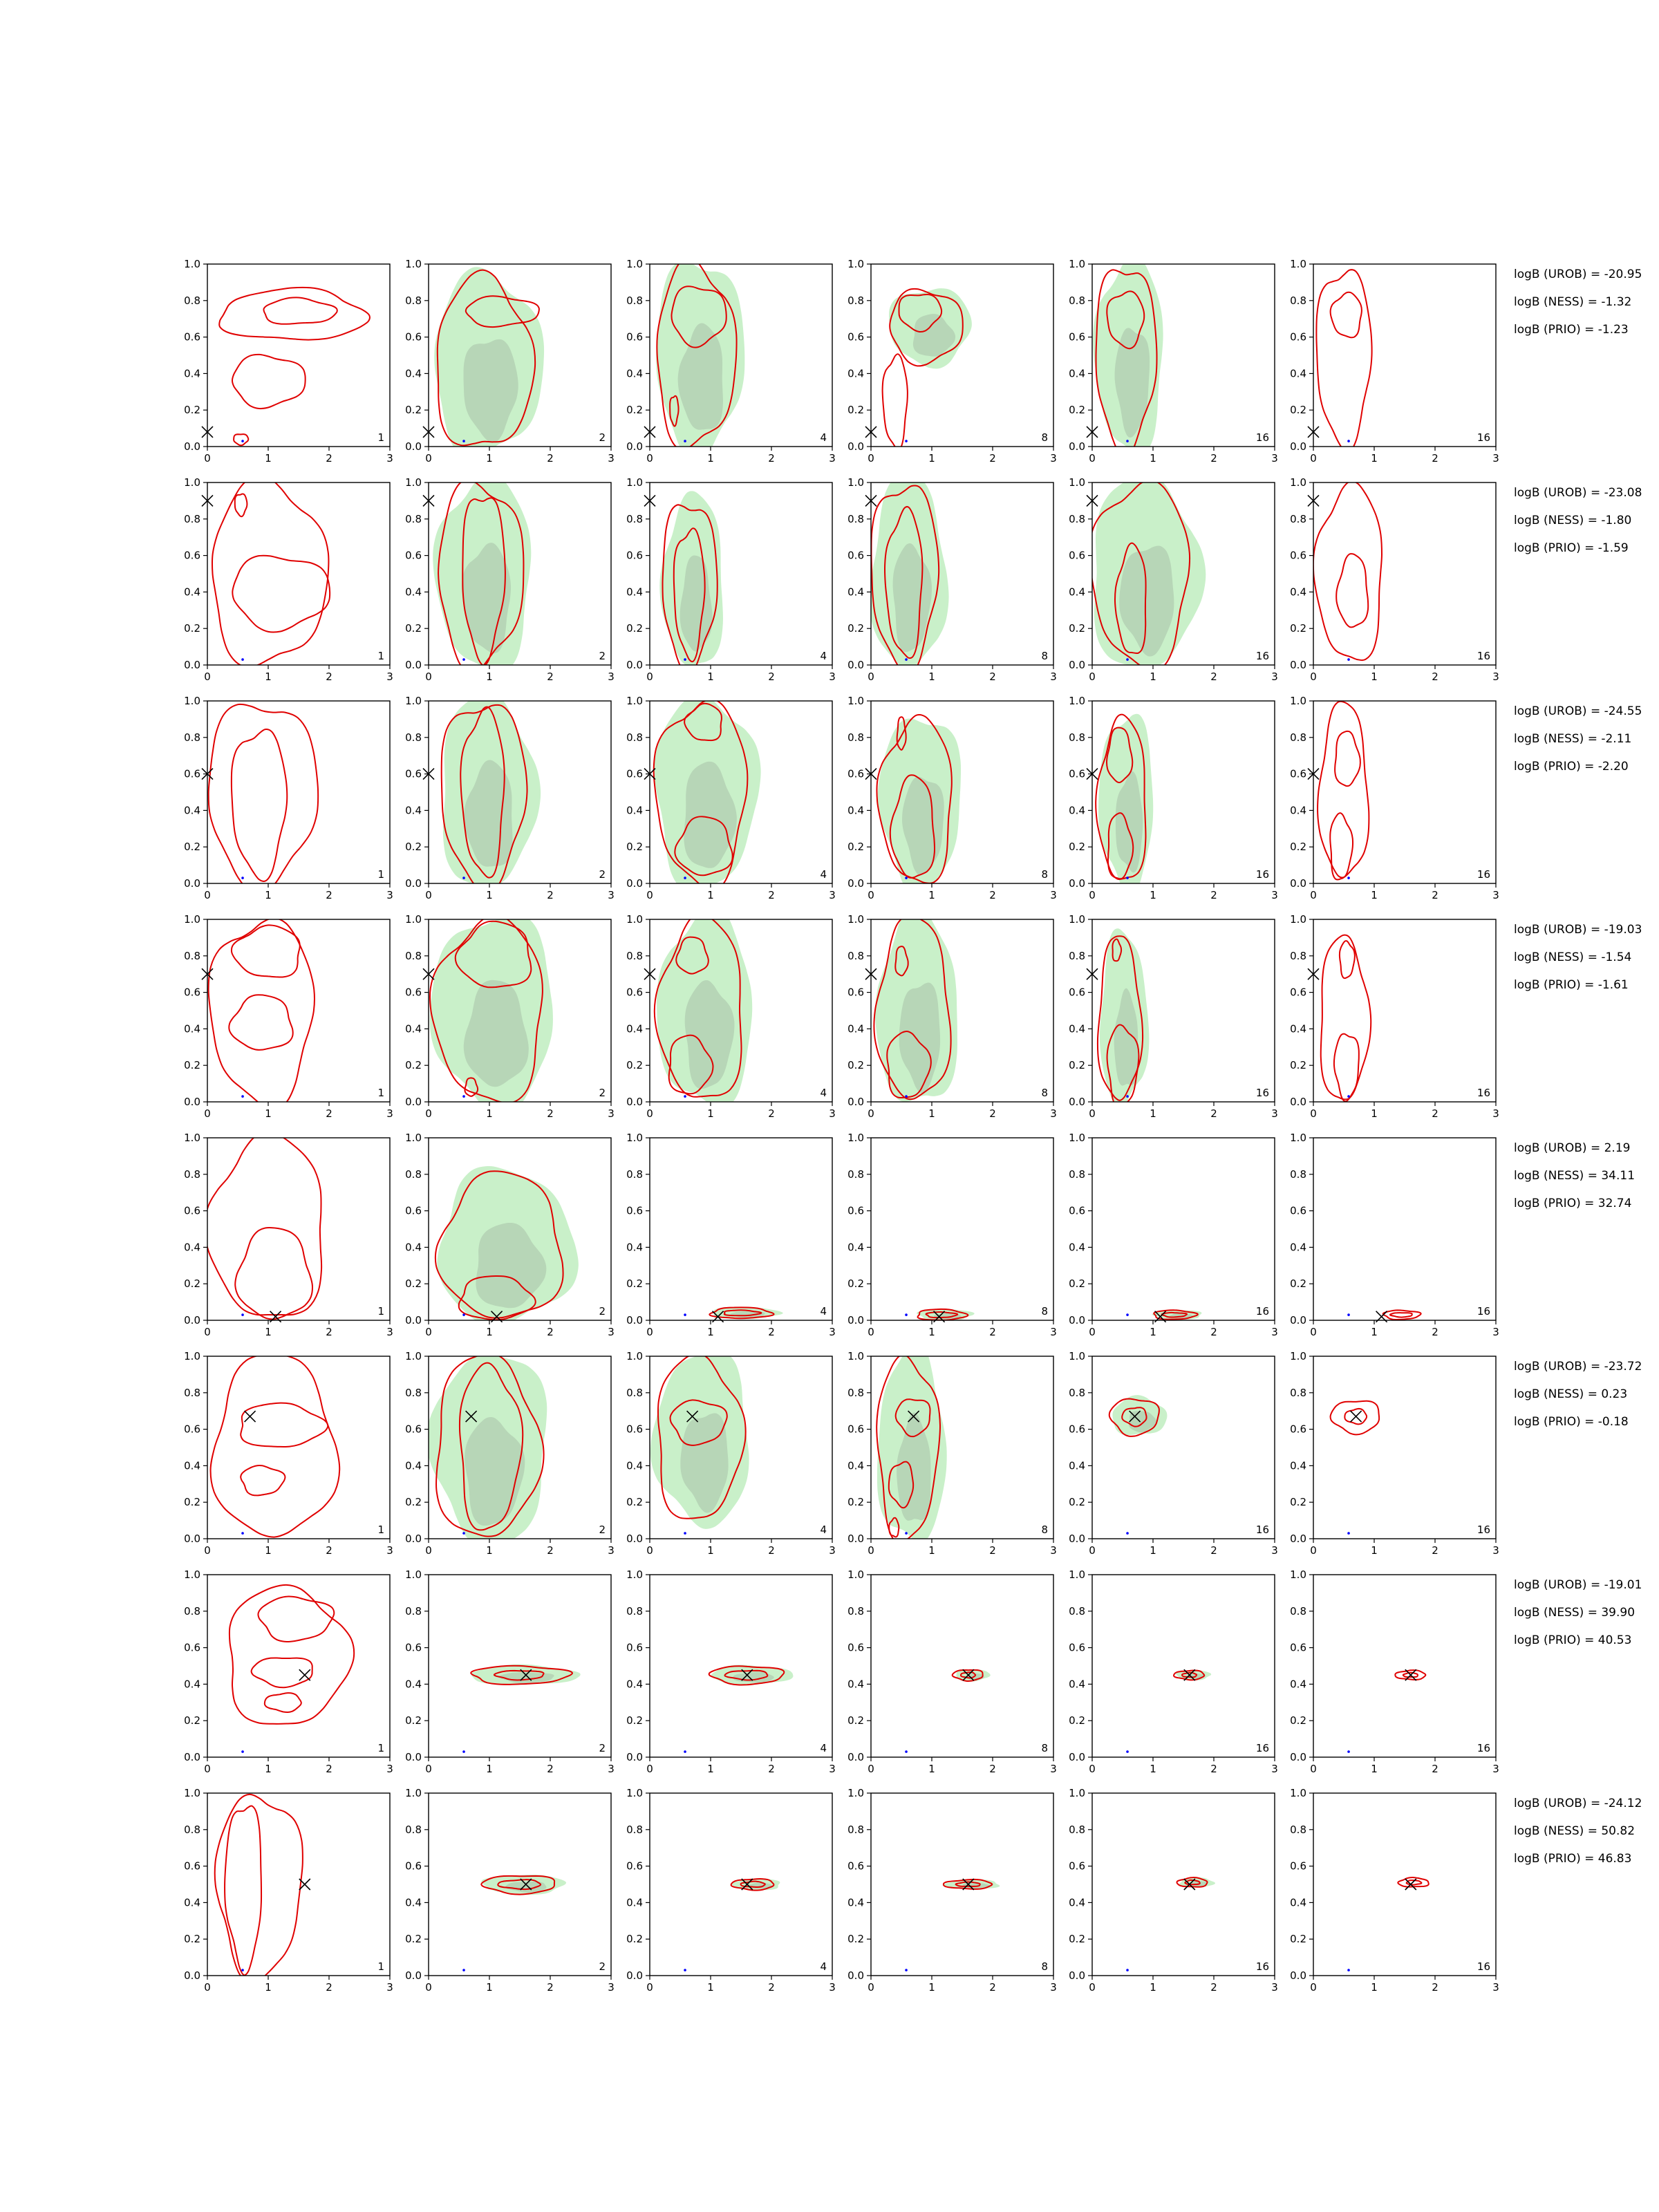 This screenshot has height=2212, width=1659. I want to click on truth-marker, so click(1135, 1417).